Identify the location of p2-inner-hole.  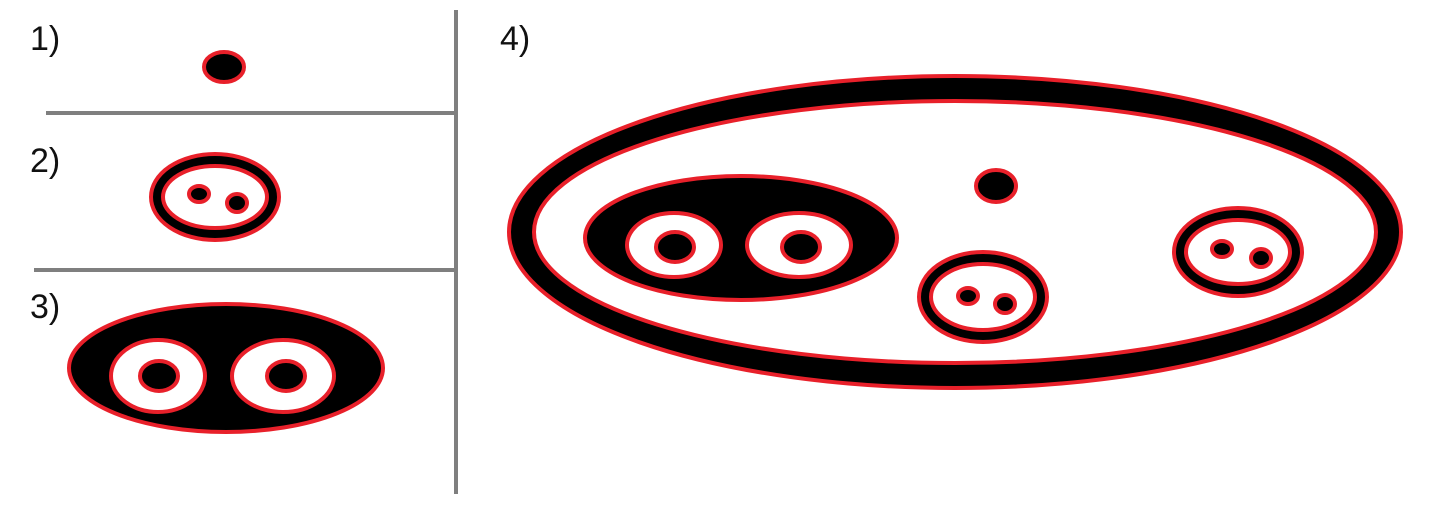
(215, 197).